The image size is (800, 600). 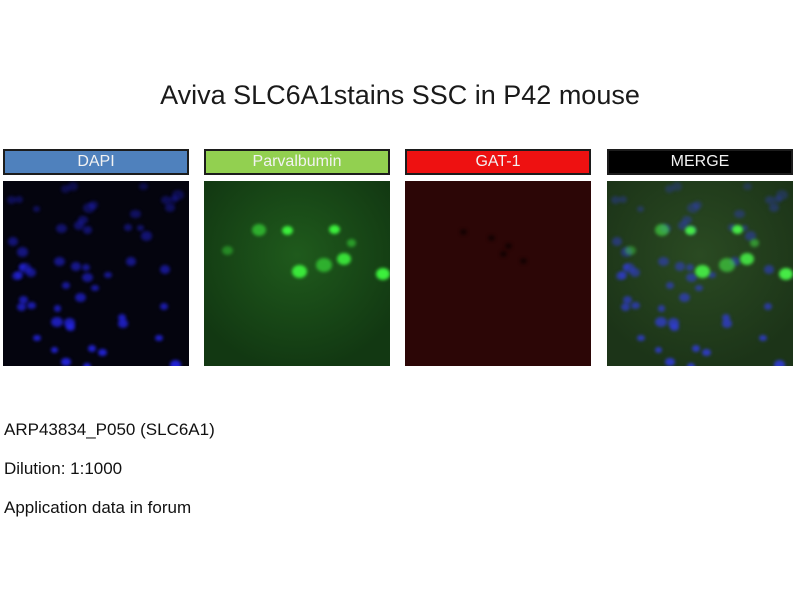 I want to click on panel-dapi: DAPI, so click(x=96, y=257).